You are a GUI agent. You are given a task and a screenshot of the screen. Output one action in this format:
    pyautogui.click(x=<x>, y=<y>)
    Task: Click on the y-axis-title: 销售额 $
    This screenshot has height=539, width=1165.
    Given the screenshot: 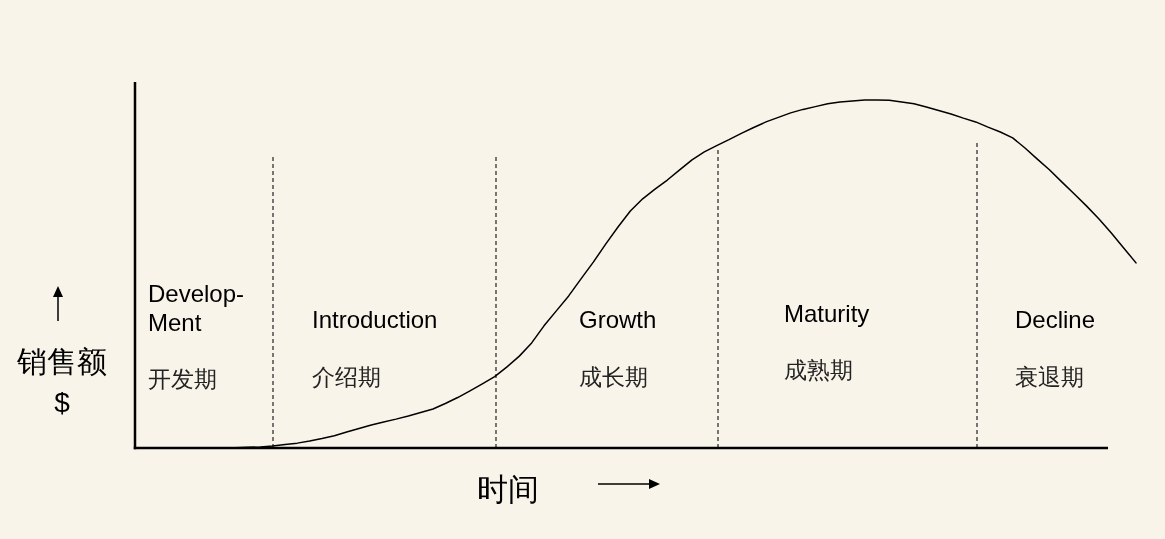 What is the action you would take?
    pyautogui.click(x=61, y=381)
    